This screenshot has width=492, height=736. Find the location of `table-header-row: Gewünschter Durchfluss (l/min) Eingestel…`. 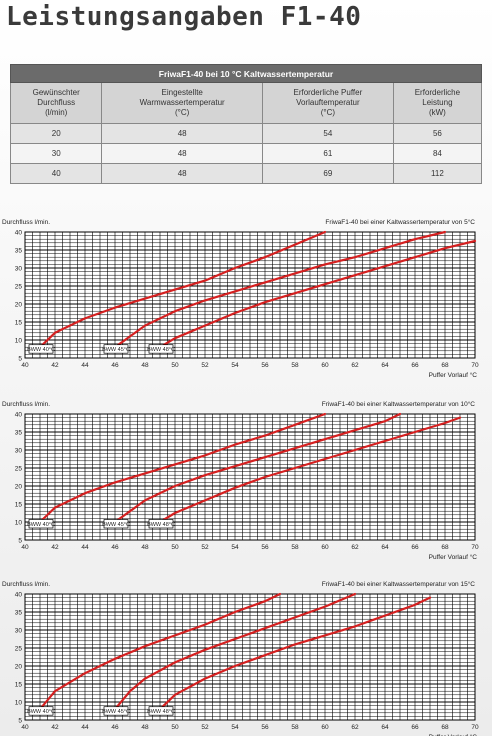

table-header-row: Gewünschter Durchfluss (l/min) Eingestel… is located at coordinates (246, 103).